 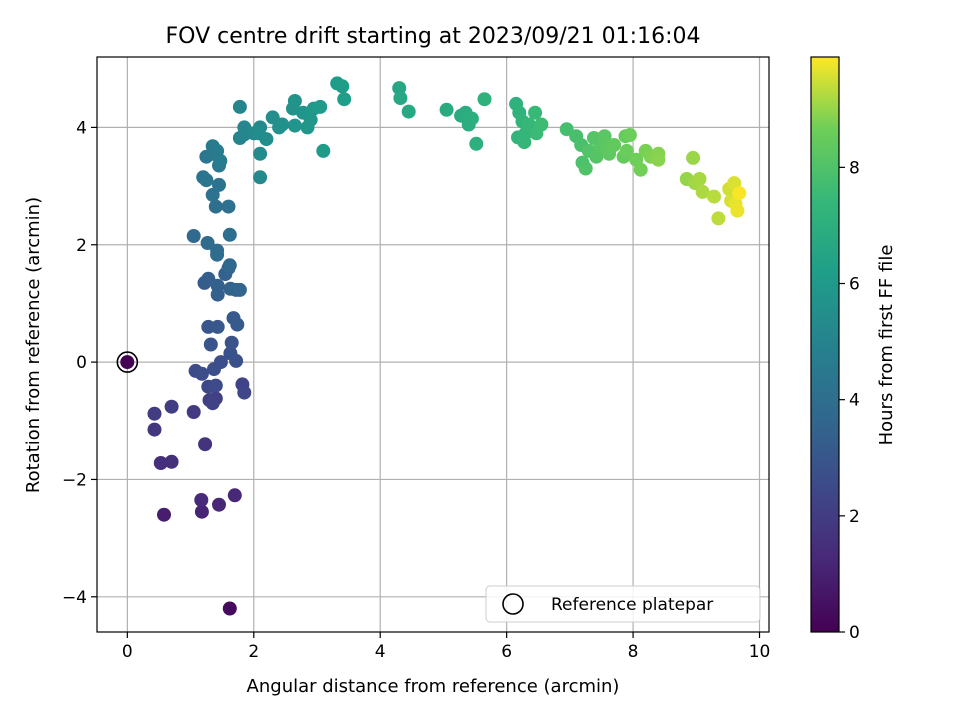 What do you see at coordinates (854, 633) in the screenshot?
I see `colorbar-tick-label: 0` at bounding box center [854, 633].